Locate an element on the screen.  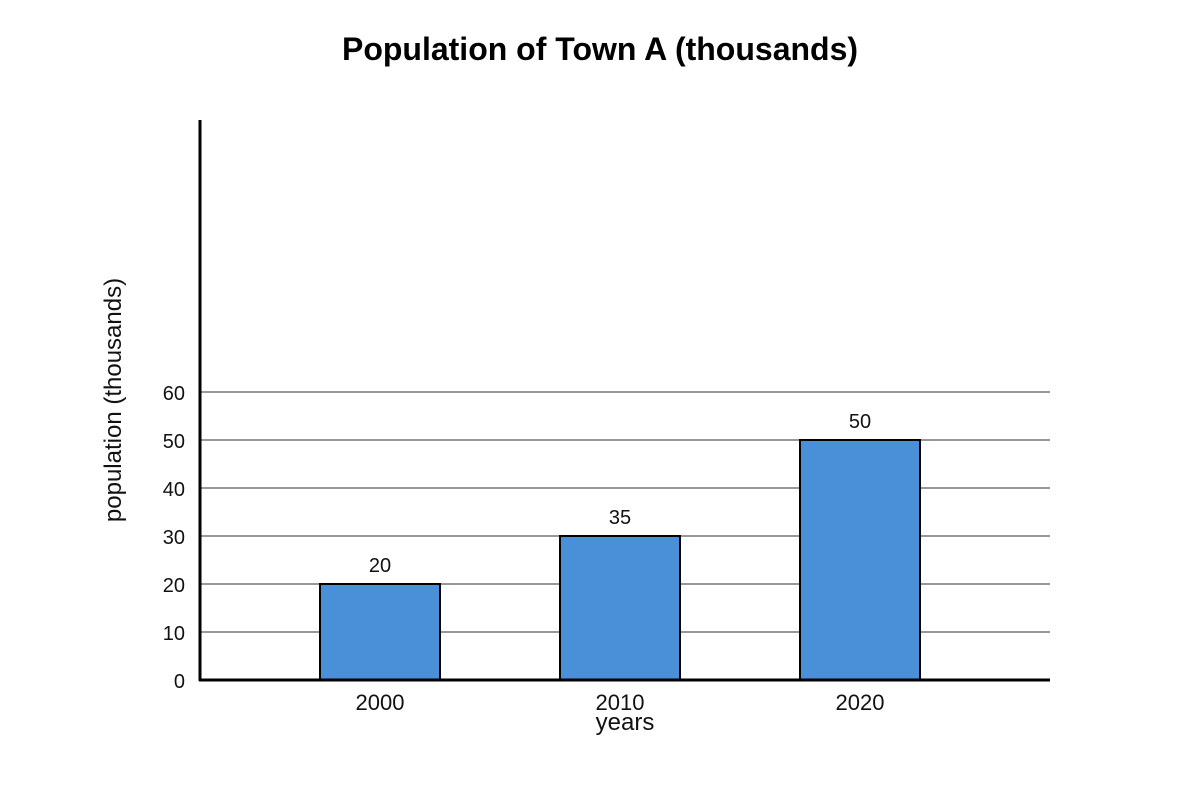
y-tick-labels: 0 10 20 30 40 50 60 is located at coordinates (174, 538).